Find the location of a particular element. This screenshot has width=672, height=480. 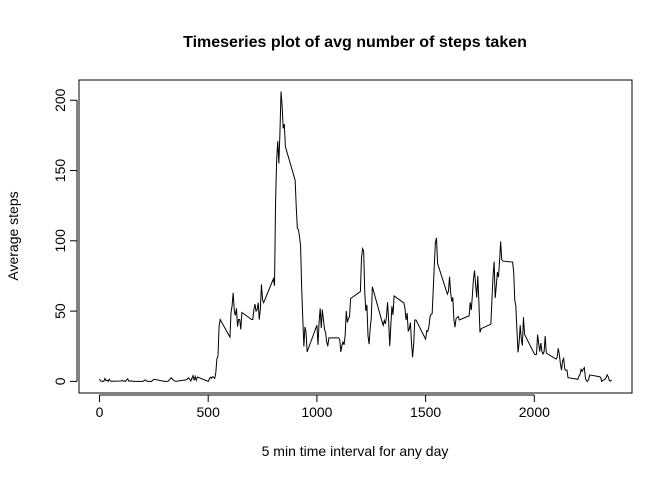

y-tick-label: 100 is located at coordinates (60, 241).